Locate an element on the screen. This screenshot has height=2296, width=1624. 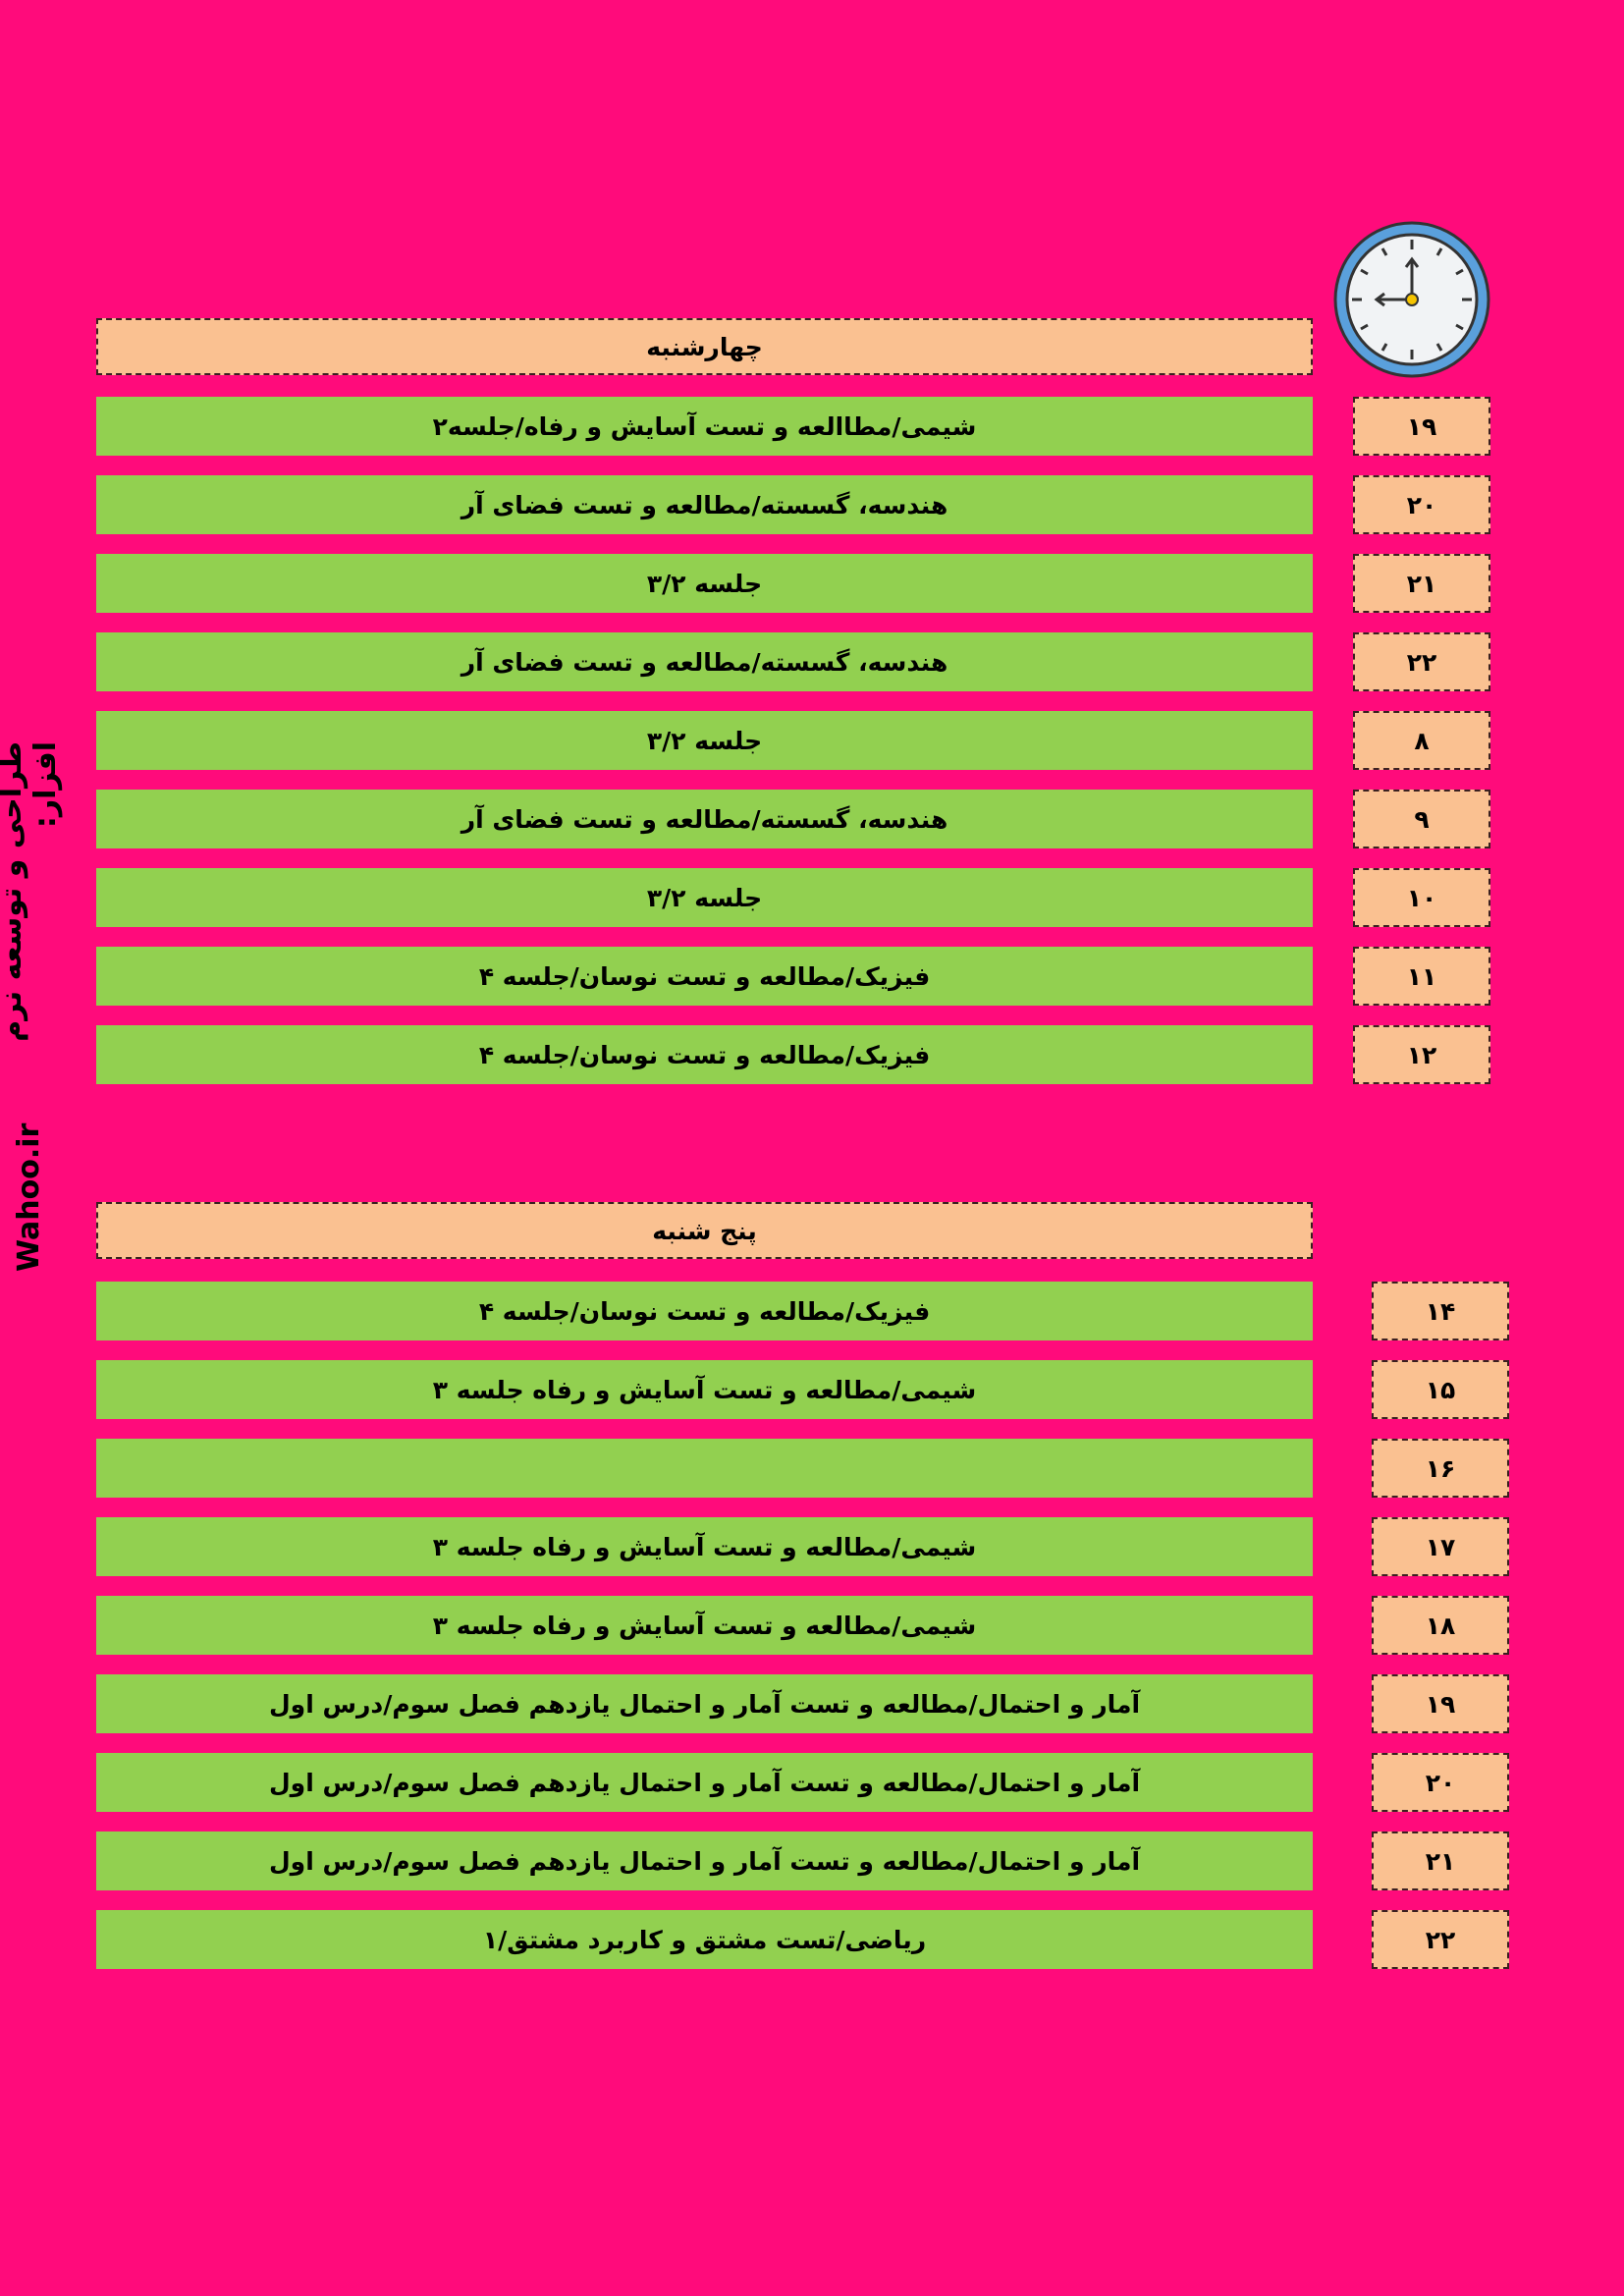
site-link: Wahoo.ir is located at coordinates (28, 1197).